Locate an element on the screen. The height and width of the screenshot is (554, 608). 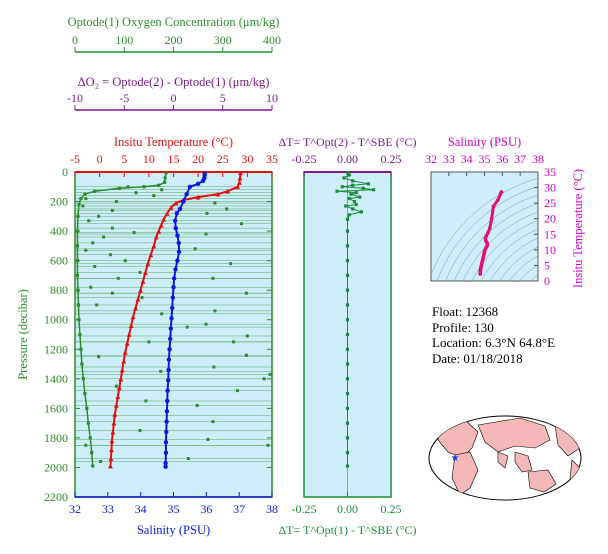
land-mass is located at coordinates (465, 473).